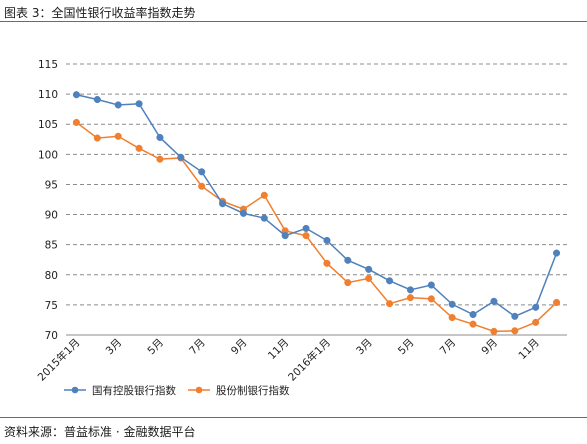 The image size is (587, 444). I want to click on y-tick-label: 105, so click(48, 125).